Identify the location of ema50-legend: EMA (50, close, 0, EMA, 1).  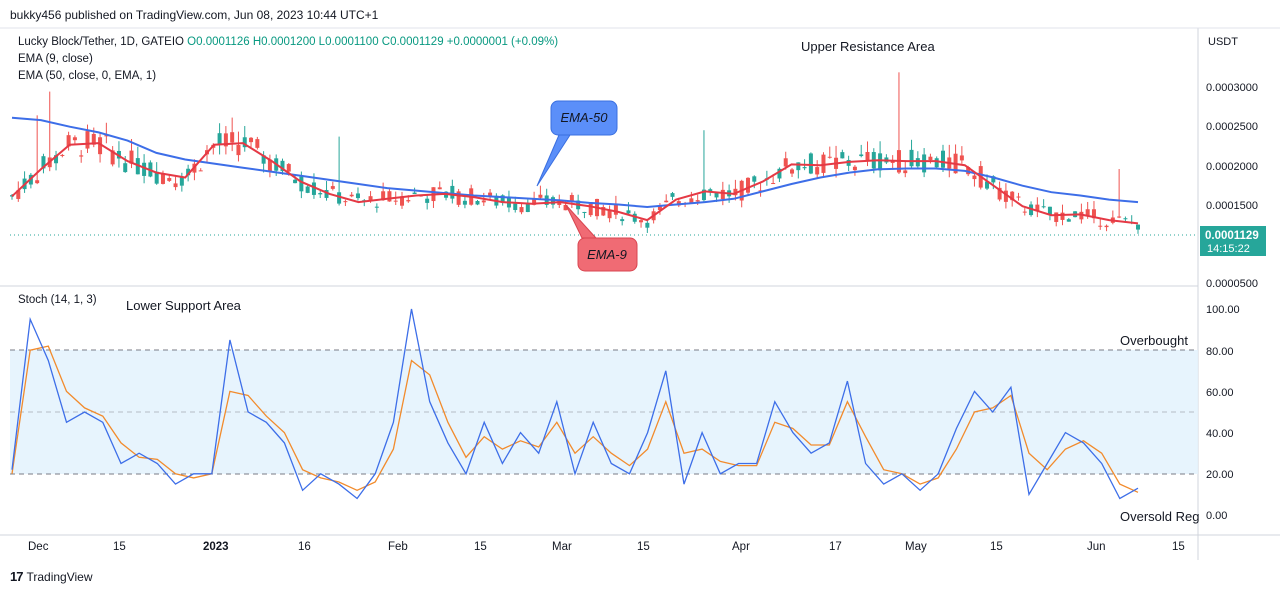
(87, 76).